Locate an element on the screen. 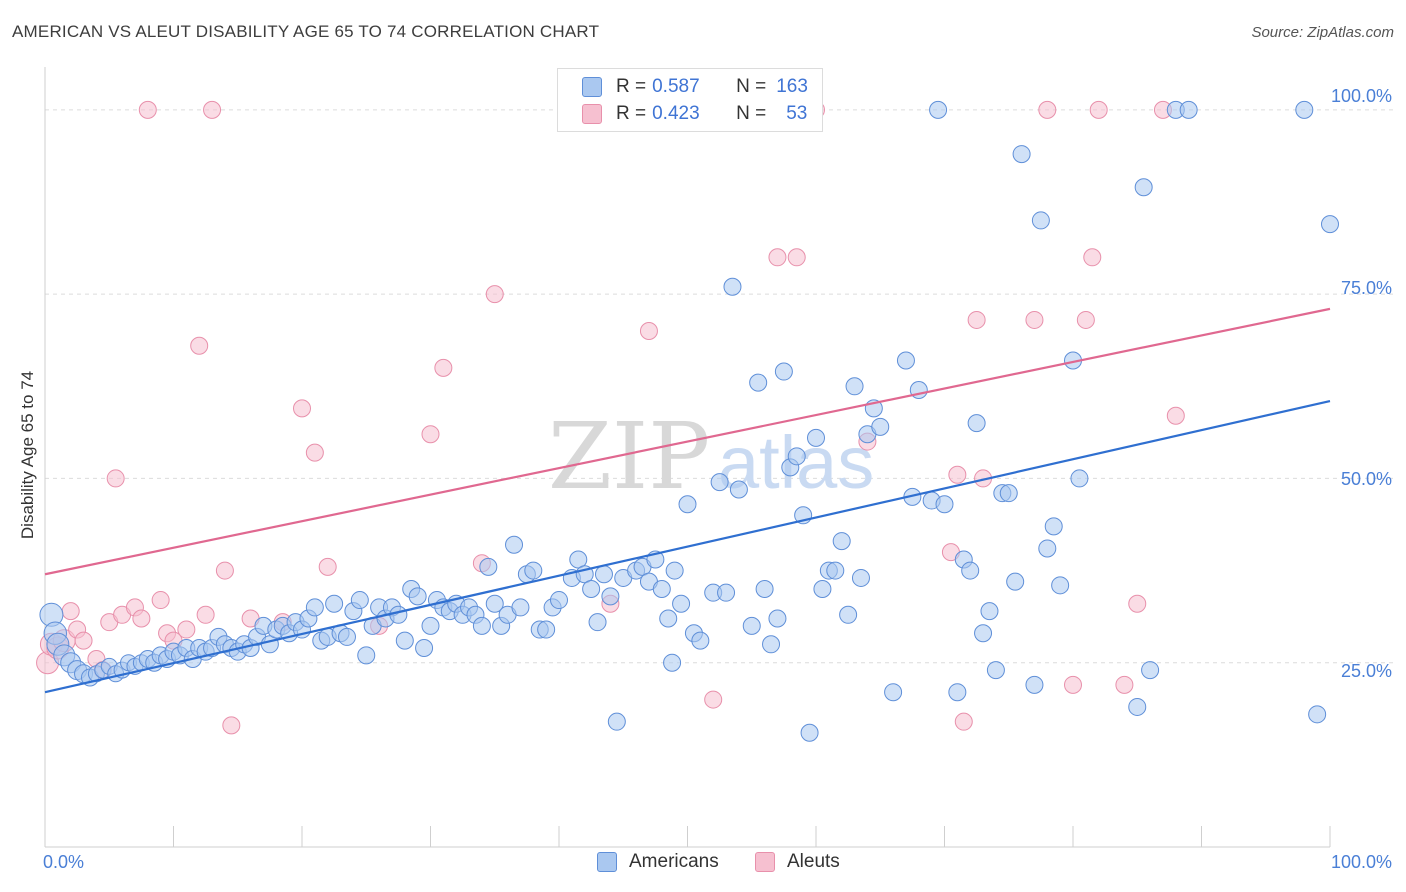 The height and width of the screenshot is (892, 1406). legend-item-americans: Americans is located at coordinates (658, 862).